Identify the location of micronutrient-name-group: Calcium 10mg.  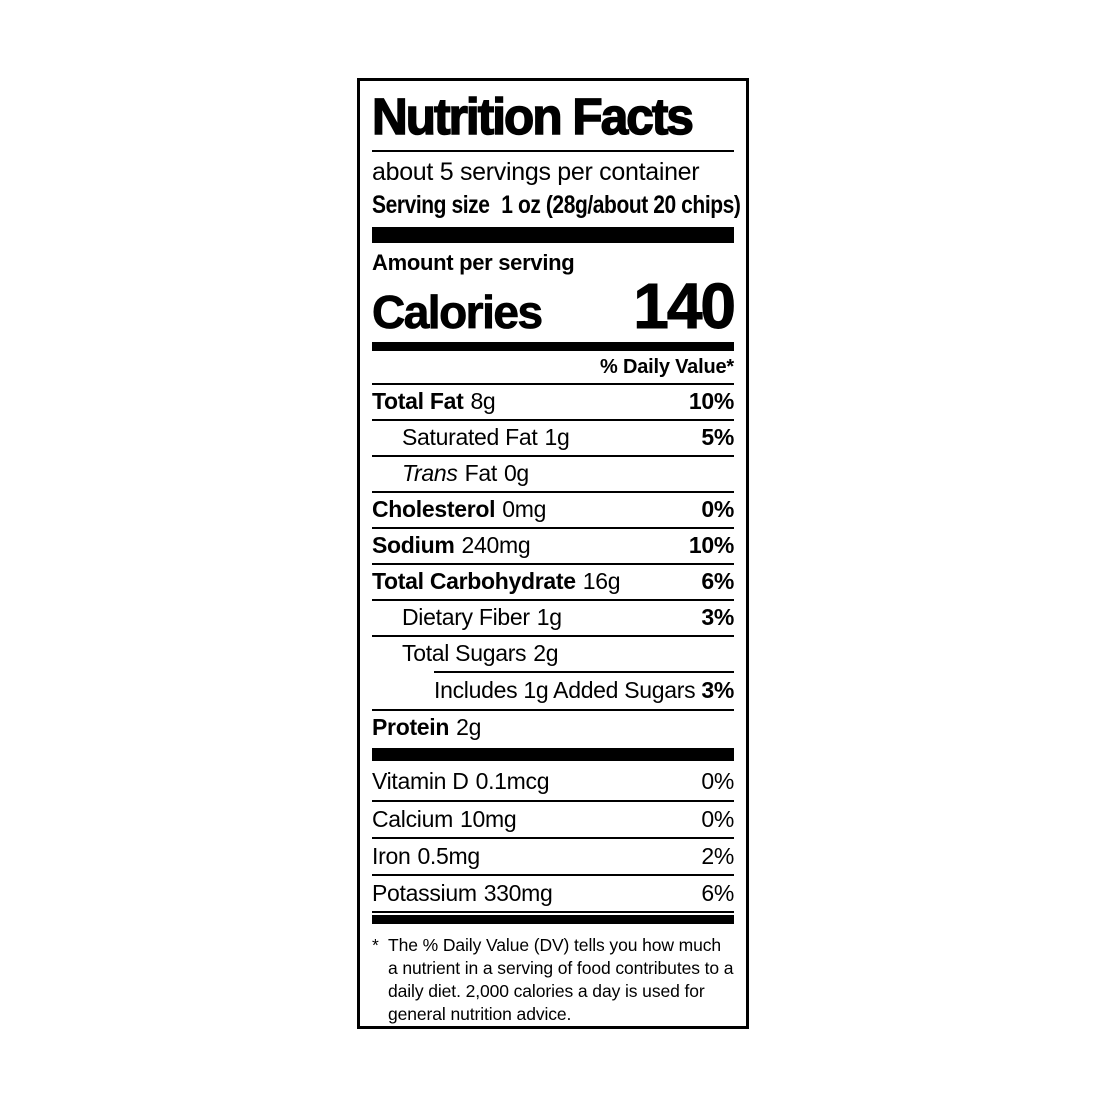
(444, 819).